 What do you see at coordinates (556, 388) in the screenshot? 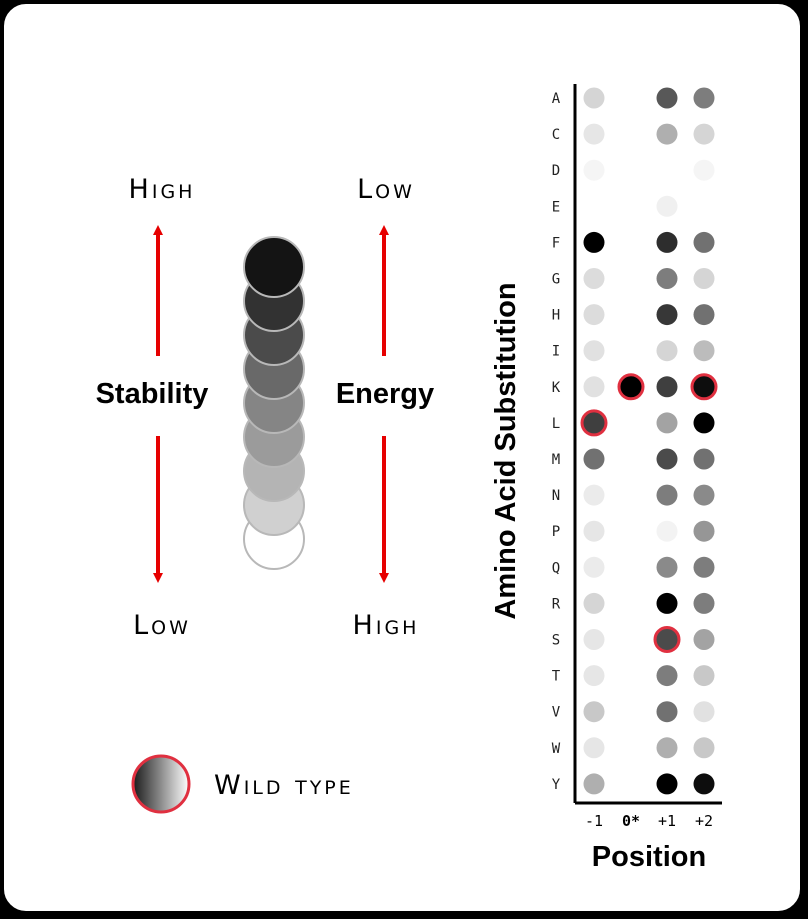
I see `row-label-K: K` at bounding box center [556, 388].